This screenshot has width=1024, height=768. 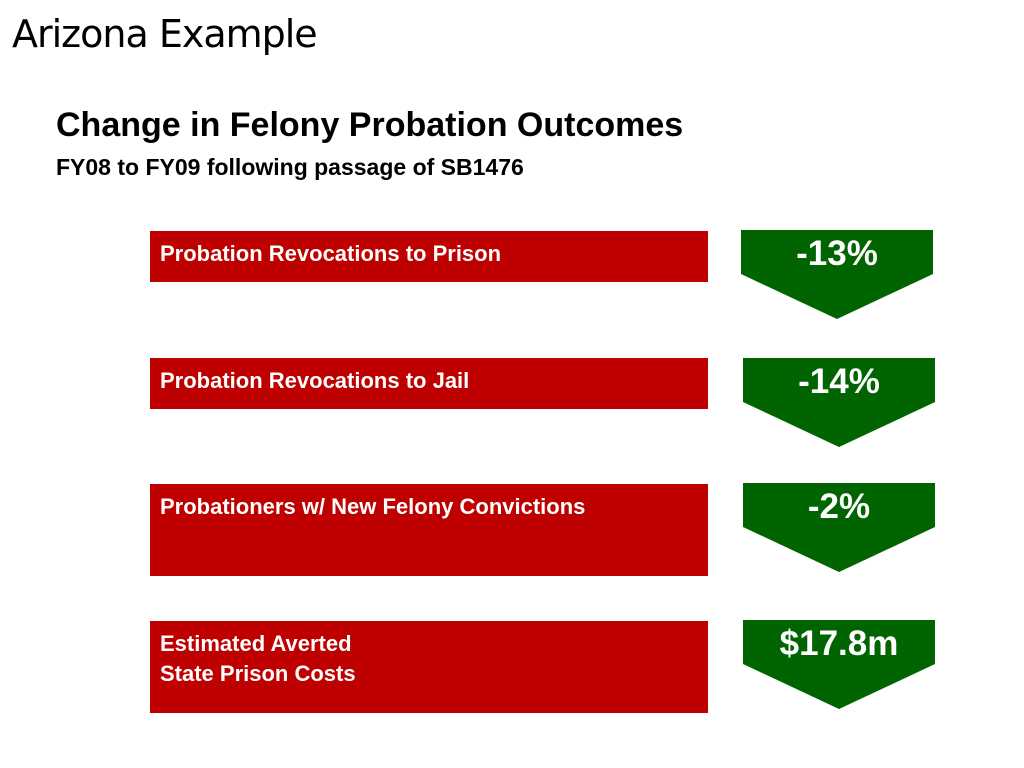 What do you see at coordinates (839, 381) in the screenshot?
I see `outcome-change-value: -14%` at bounding box center [839, 381].